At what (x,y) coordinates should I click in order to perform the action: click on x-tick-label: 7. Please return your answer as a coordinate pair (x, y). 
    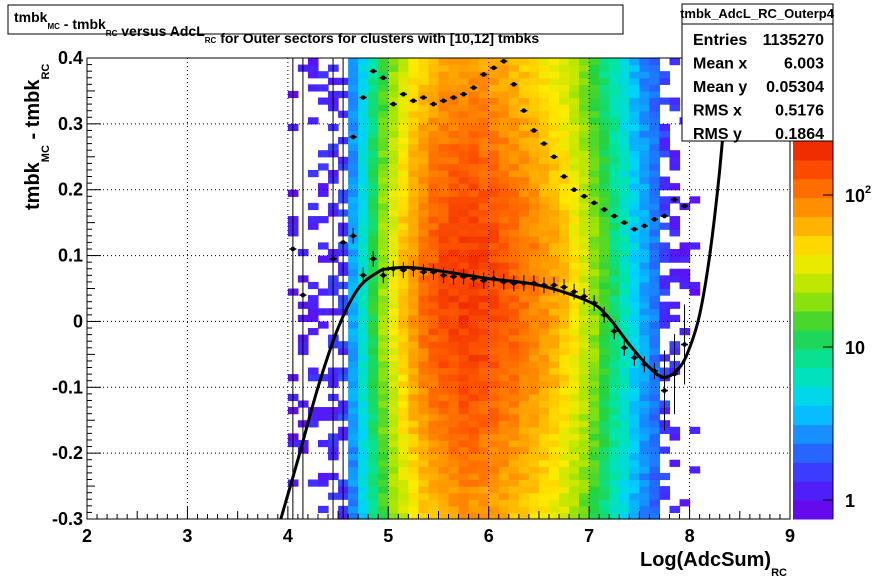
    Looking at the image, I should click on (589, 536).